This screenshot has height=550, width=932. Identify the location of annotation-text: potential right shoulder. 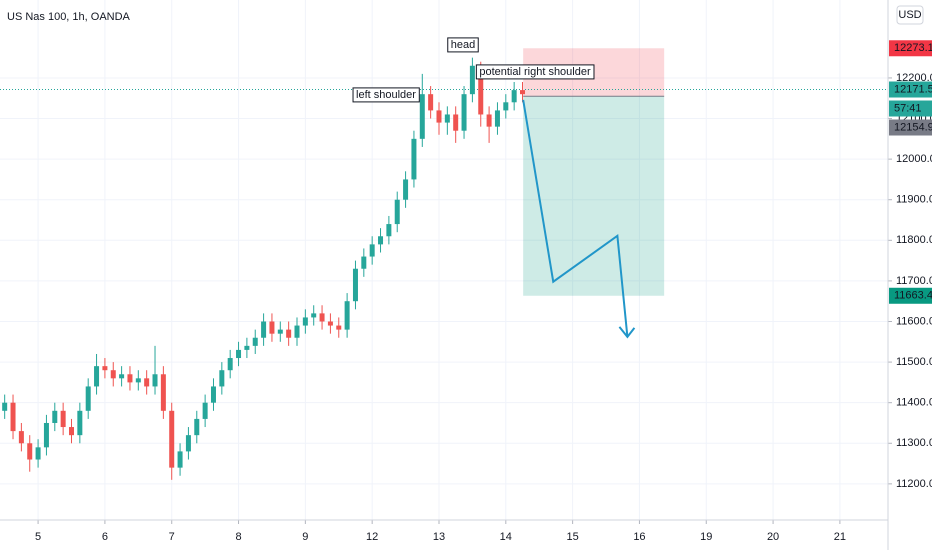
(535, 72).